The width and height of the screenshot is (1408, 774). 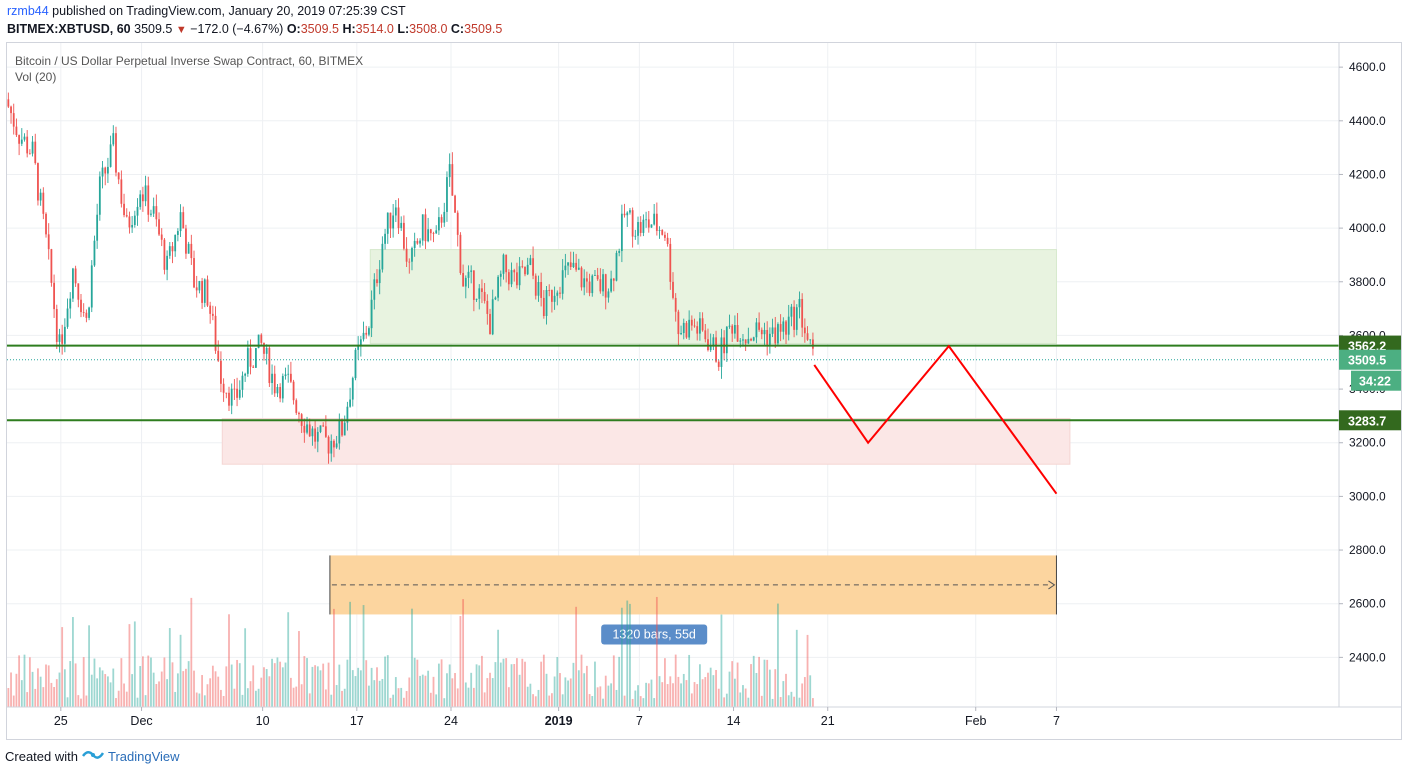 I want to click on tradingview-logo-icon, so click(x=93, y=756).